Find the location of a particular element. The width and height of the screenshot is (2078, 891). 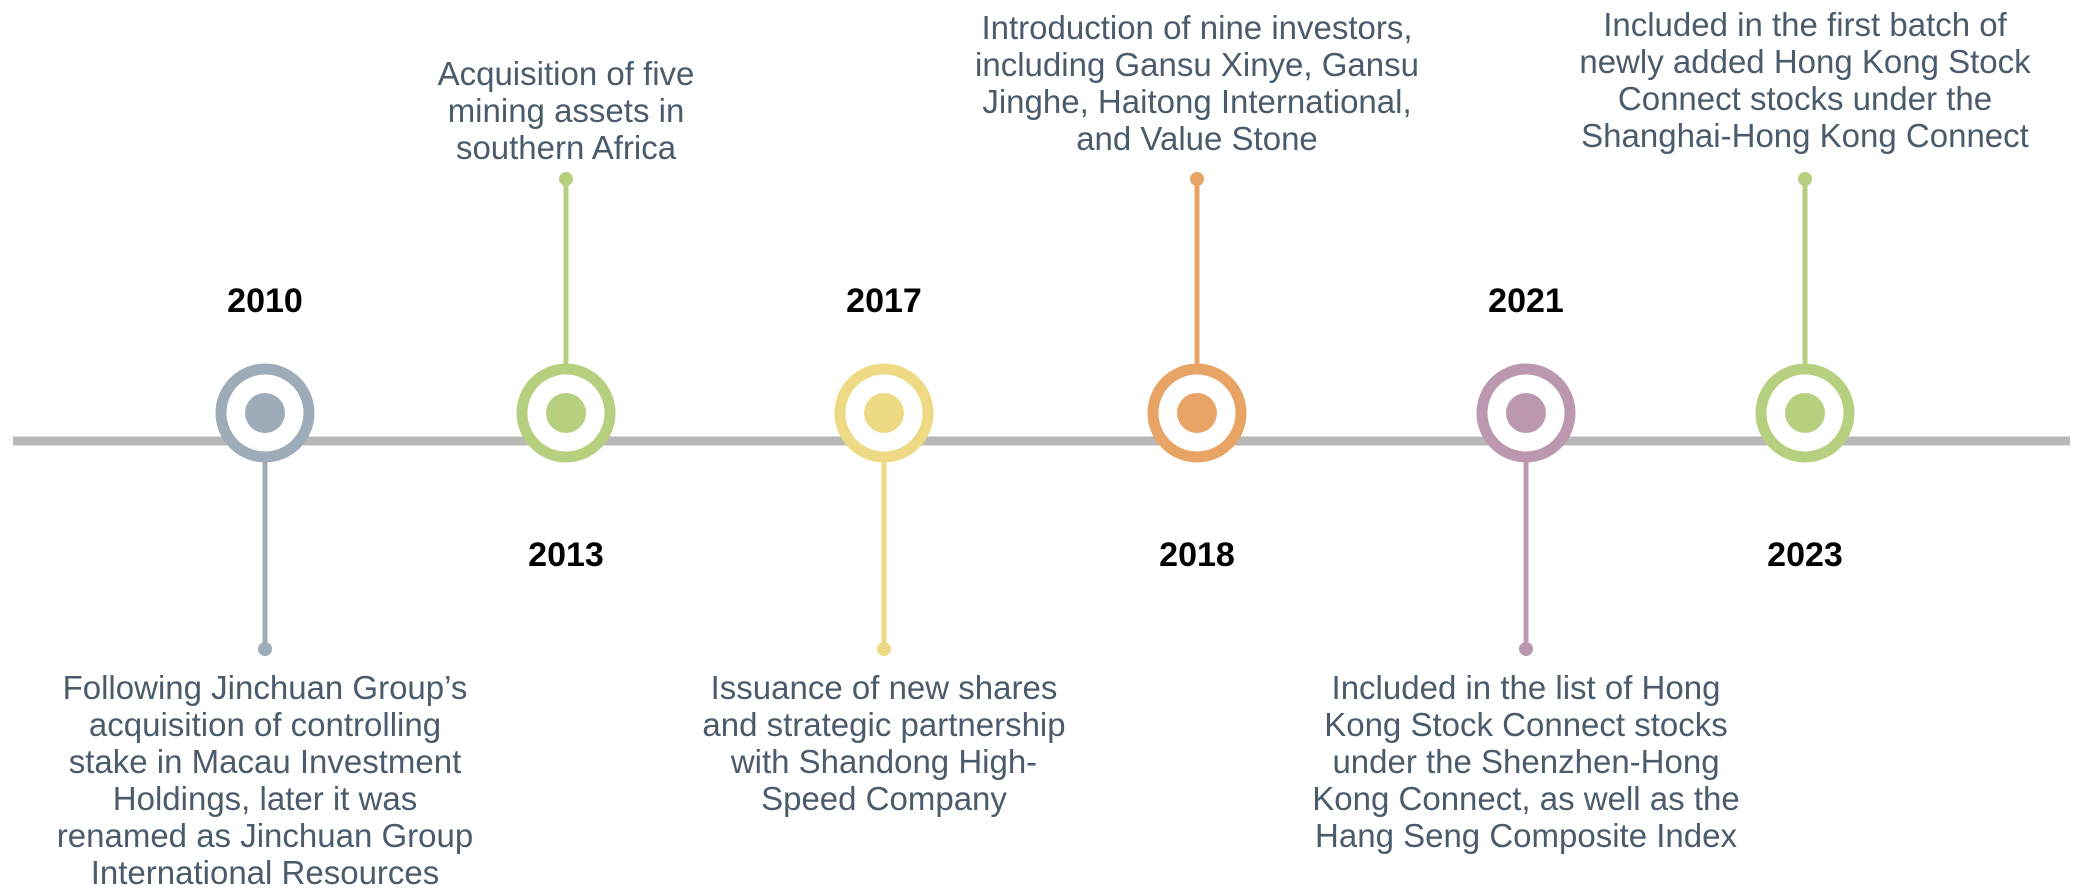

description-line: under the Shenzhen-Hong is located at coordinates (1525, 761).